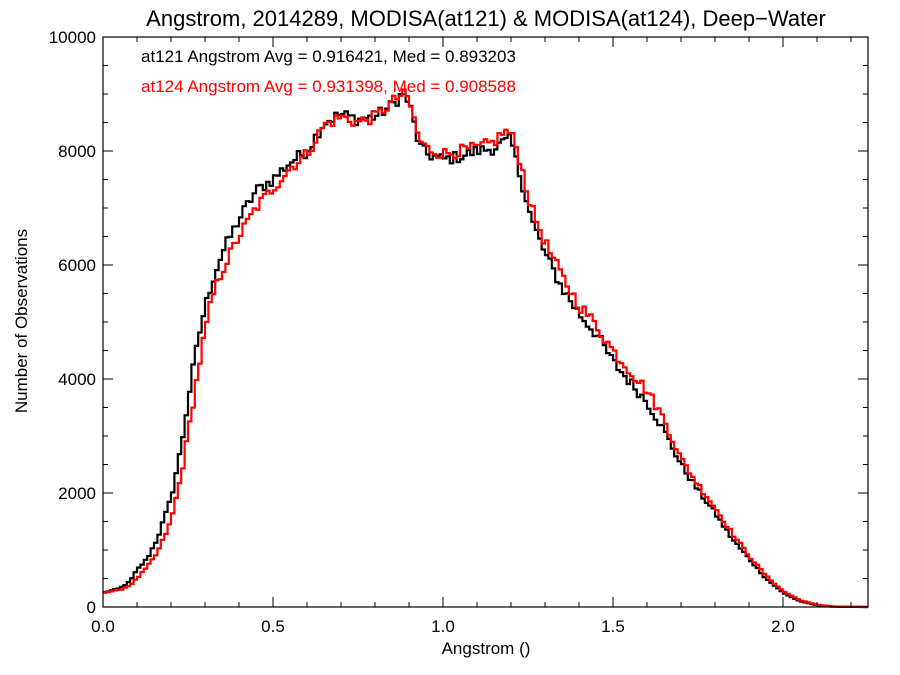  Describe the element at coordinates (273, 626) in the screenshot. I see `x-tick-label-1: 0.5` at that location.